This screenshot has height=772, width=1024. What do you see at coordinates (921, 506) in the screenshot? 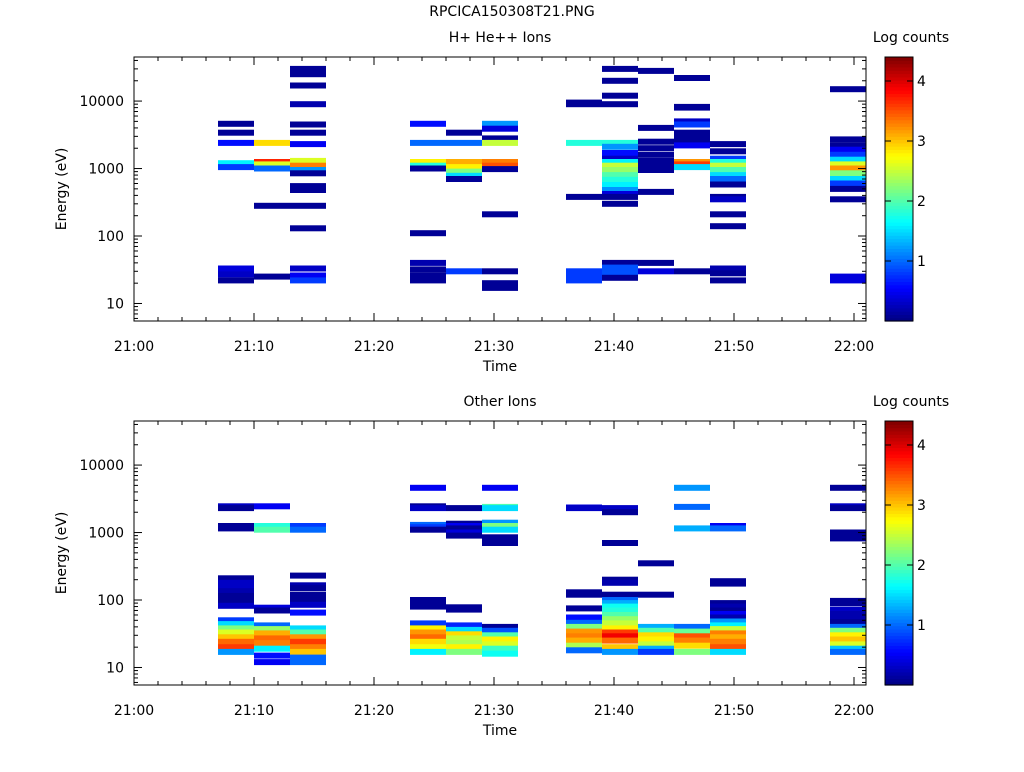
I see `panel2-ctick-label-2: 3` at bounding box center [921, 506].